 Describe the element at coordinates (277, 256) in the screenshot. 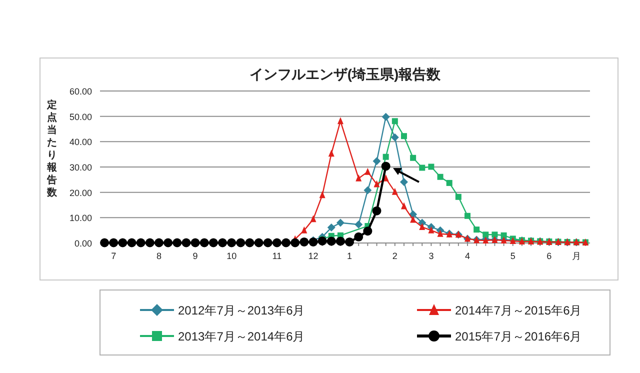

I see `x-tick-label: 11` at that location.